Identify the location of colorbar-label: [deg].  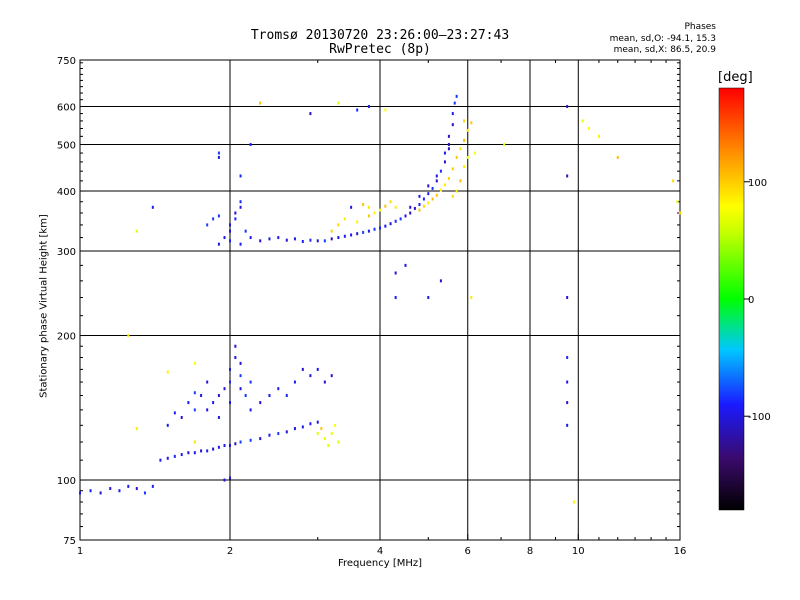
(735, 77).